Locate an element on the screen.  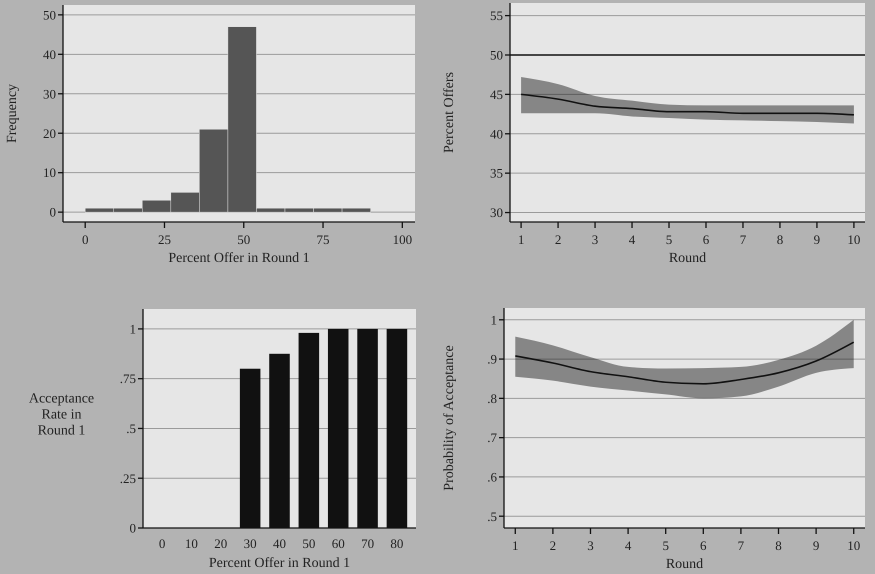
x-tick-label: 100 is located at coordinates (402, 239).